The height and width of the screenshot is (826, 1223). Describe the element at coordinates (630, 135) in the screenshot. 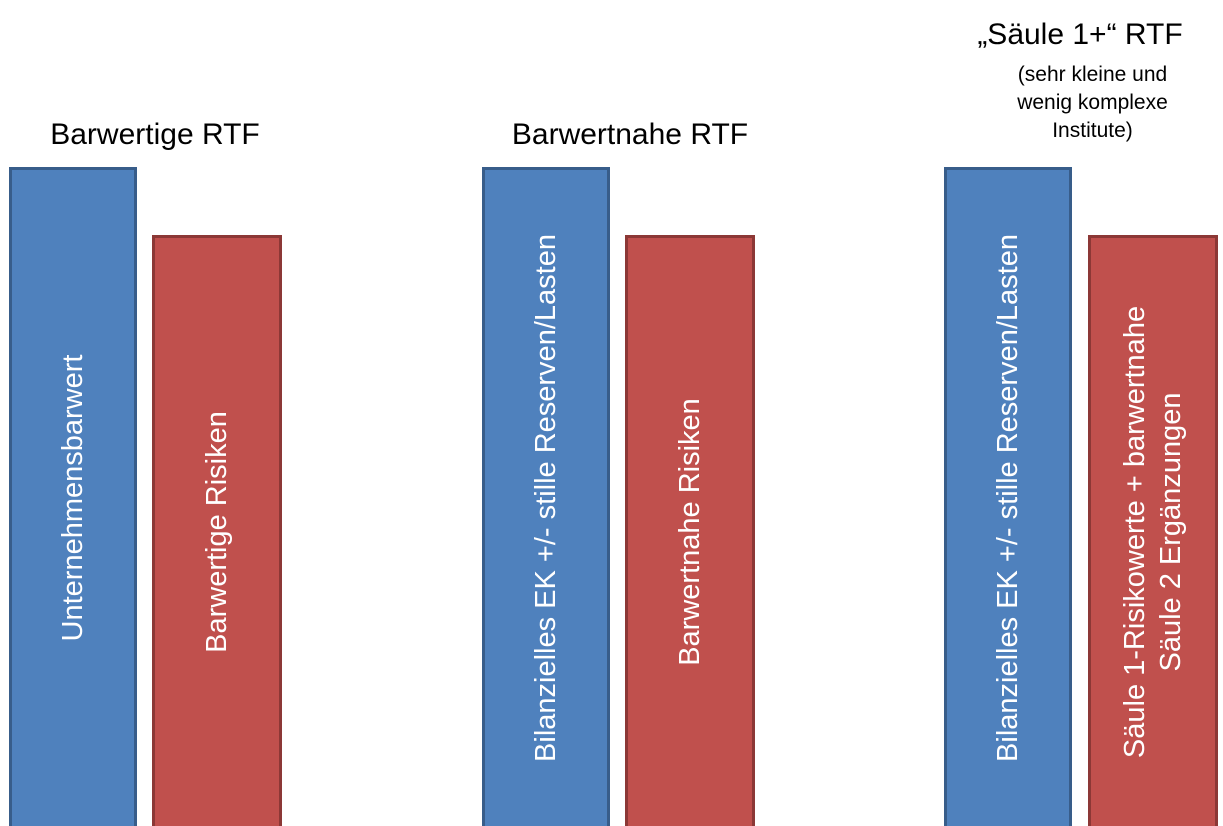

I see `column-heading-barwertnahe-rtf: Barwertnahe RTF` at that location.